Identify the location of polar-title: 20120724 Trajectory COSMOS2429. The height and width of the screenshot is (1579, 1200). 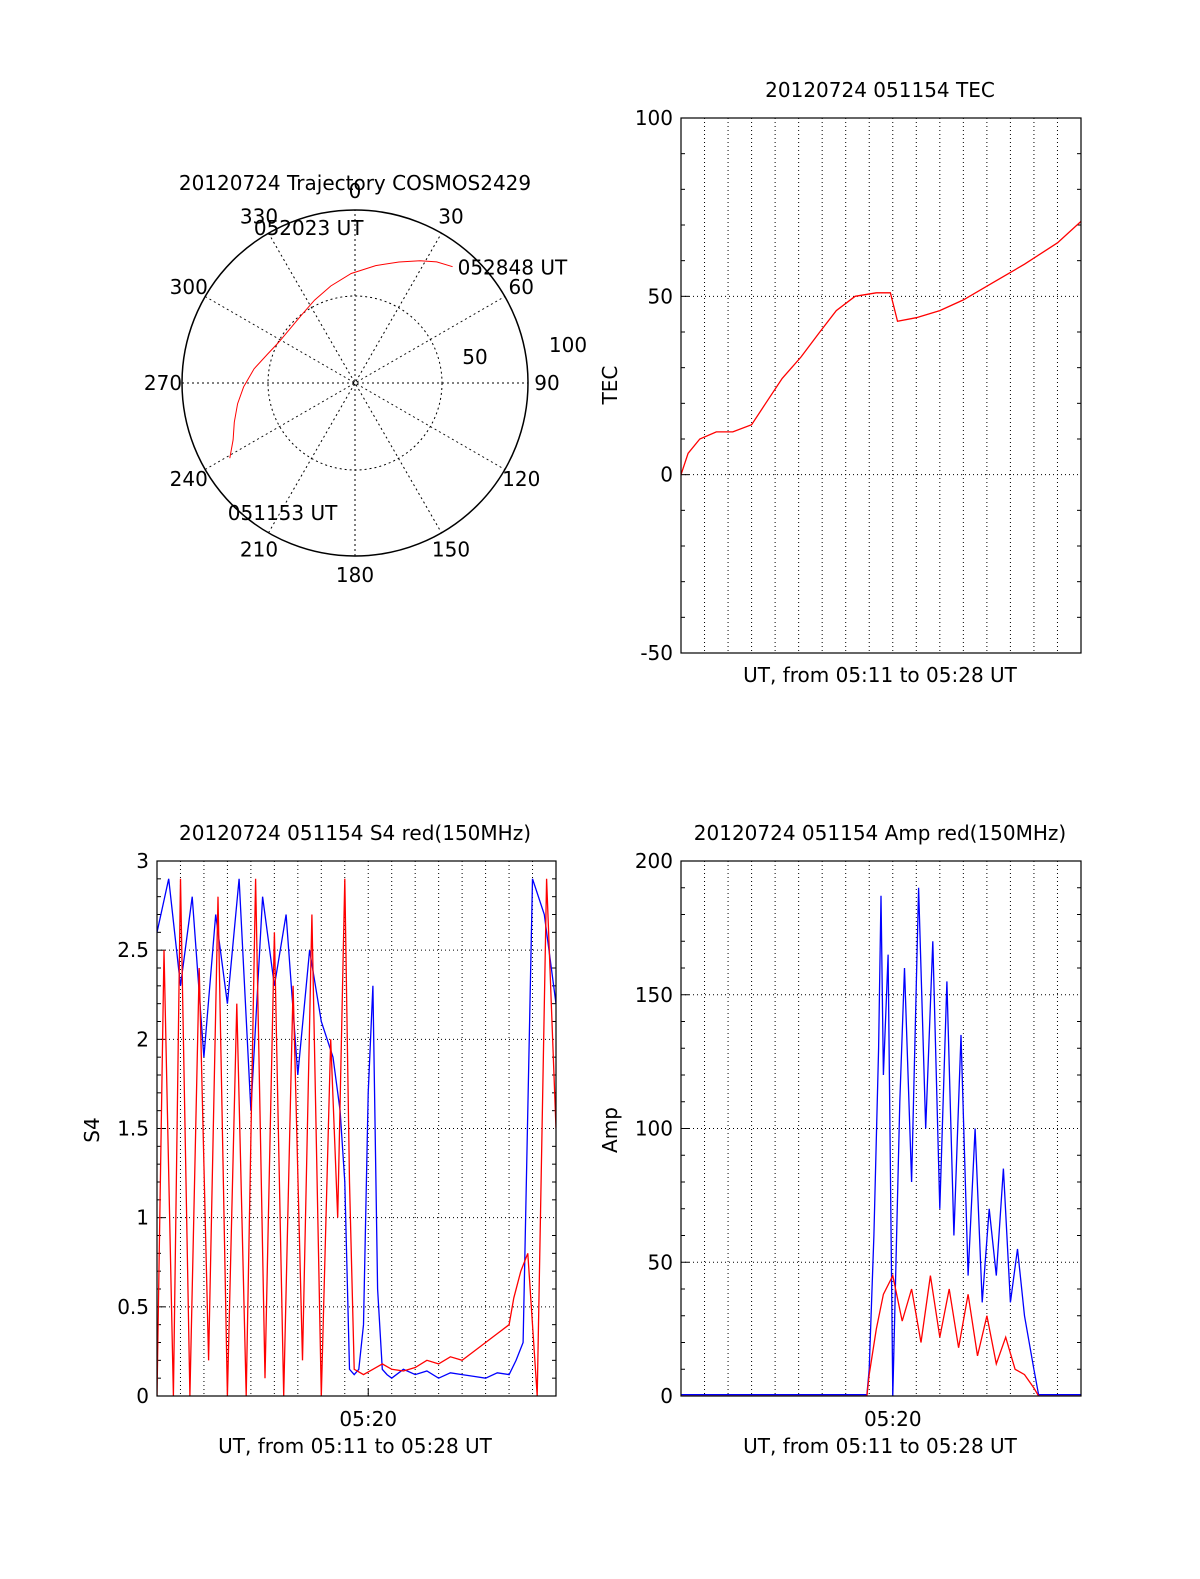
(355, 183).